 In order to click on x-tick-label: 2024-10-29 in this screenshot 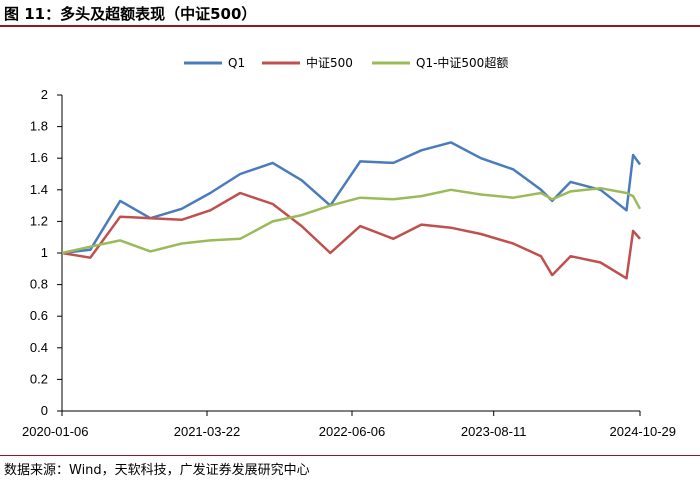, I will do `click(643, 431)`.